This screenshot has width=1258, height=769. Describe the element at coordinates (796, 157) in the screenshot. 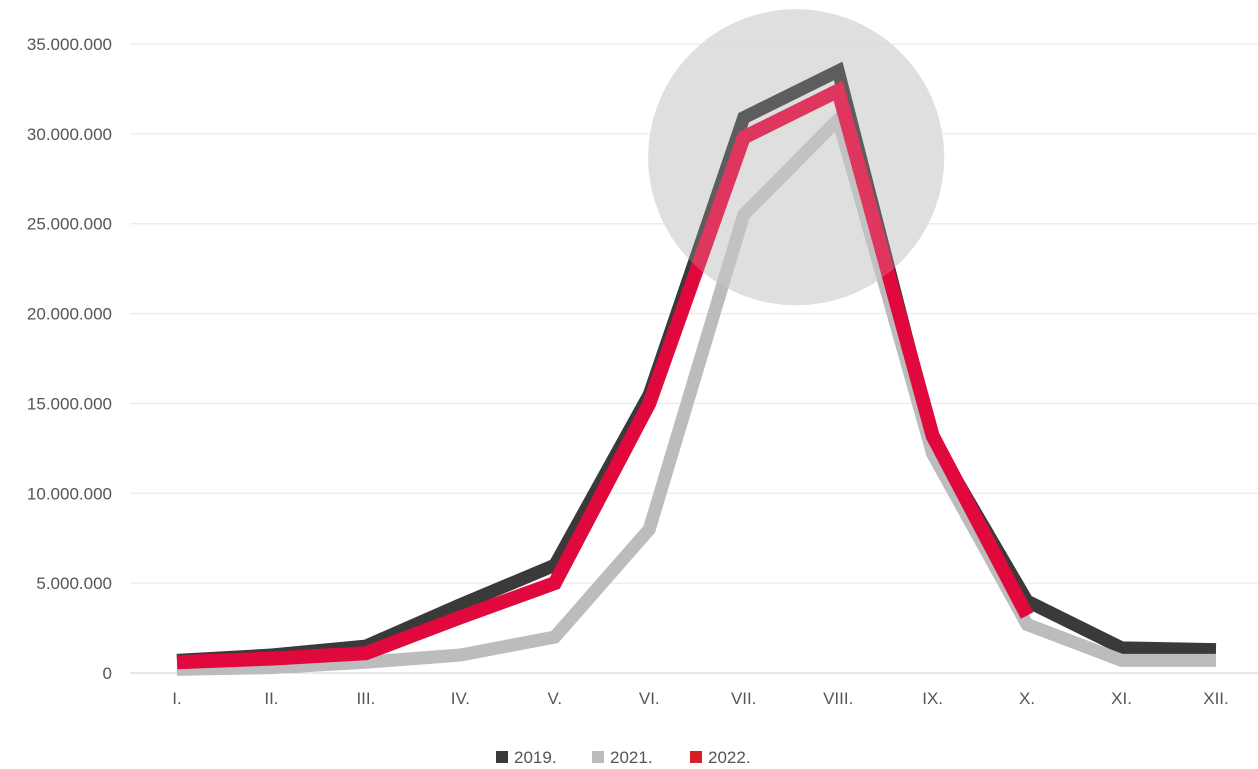

I see `highlight-circle-overlay` at that location.